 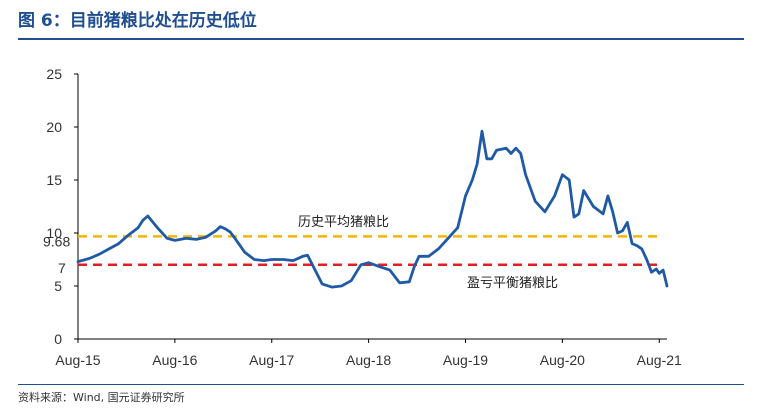 What do you see at coordinates (465, 360) in the screenshot?
I see `x-tick-label: Aug-19` at bounding box center [465, 360].